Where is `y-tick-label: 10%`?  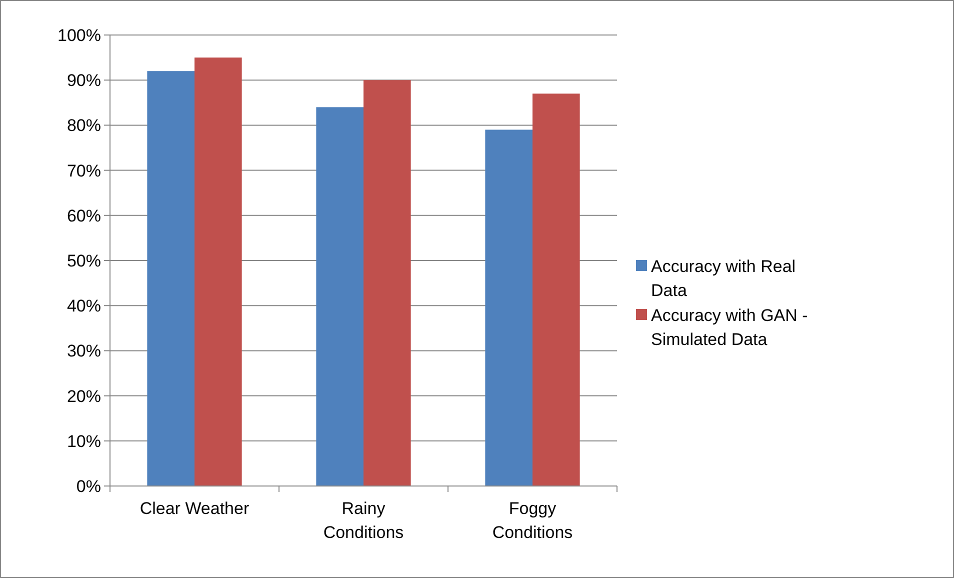 y-tick-label: 10% is located at coordinates (83, 441).